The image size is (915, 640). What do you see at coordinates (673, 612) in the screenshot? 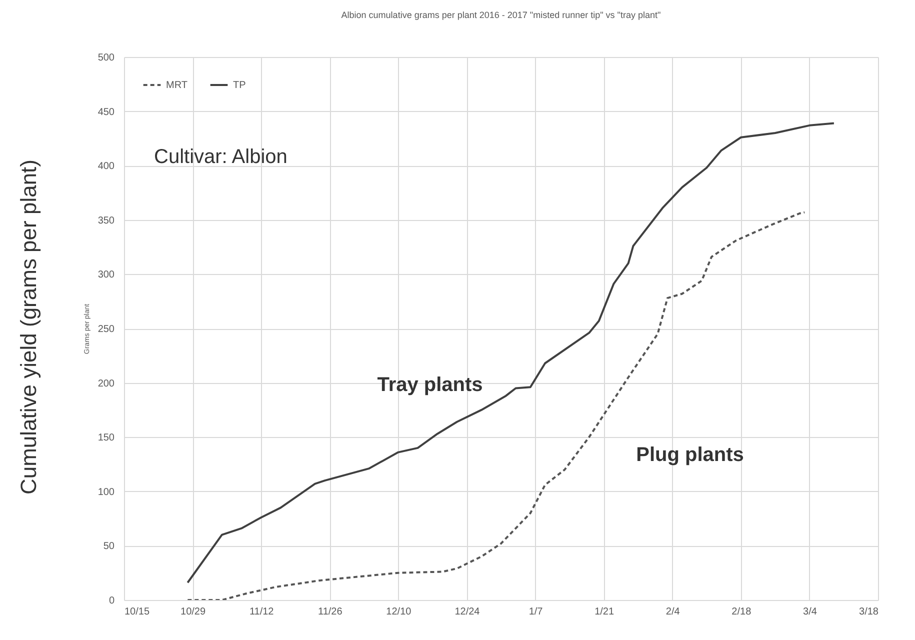
I see `x-tick-label: 2/4` at bounding box center [673, 612].